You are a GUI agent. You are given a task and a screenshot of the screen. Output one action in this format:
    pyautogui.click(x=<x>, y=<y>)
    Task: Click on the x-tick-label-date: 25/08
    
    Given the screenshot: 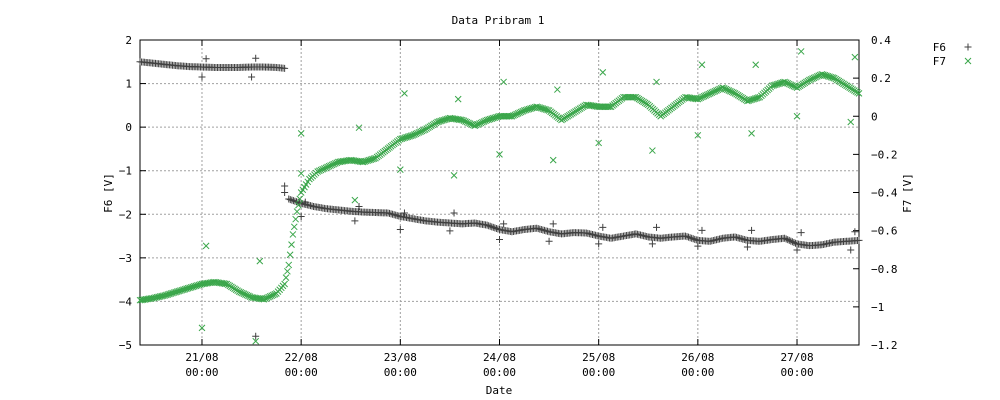 What is the action you would take?
    pyautogui.click(x=598, y=357)
    